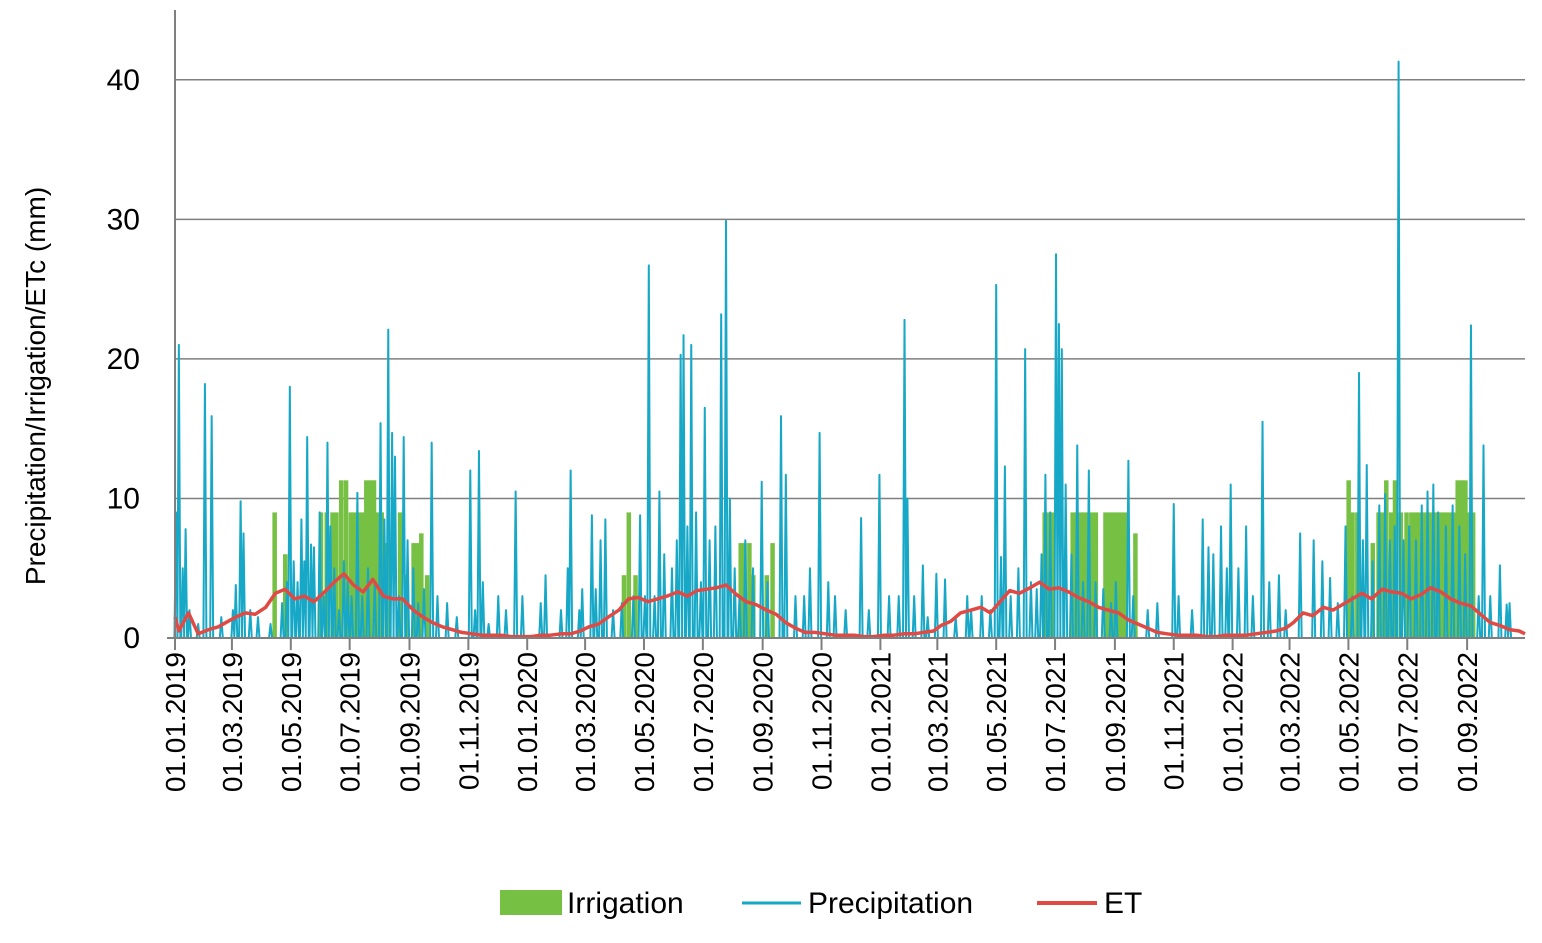 Image resolution: width=1542 pixels, height=943 pixels. I want to click on x-tick-label-6: 01.01.2020, so click(527, 722).